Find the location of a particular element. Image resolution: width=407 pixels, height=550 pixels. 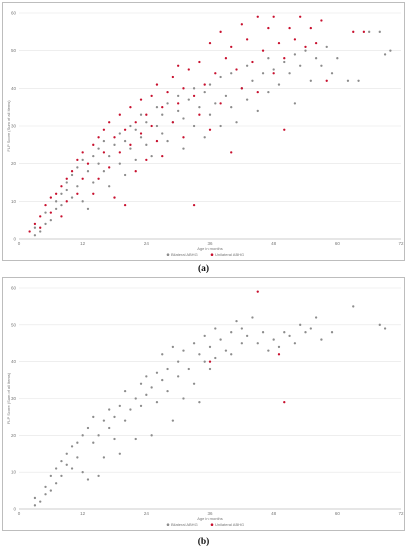

caption-b: (b) is located at coordinates (203, 542).